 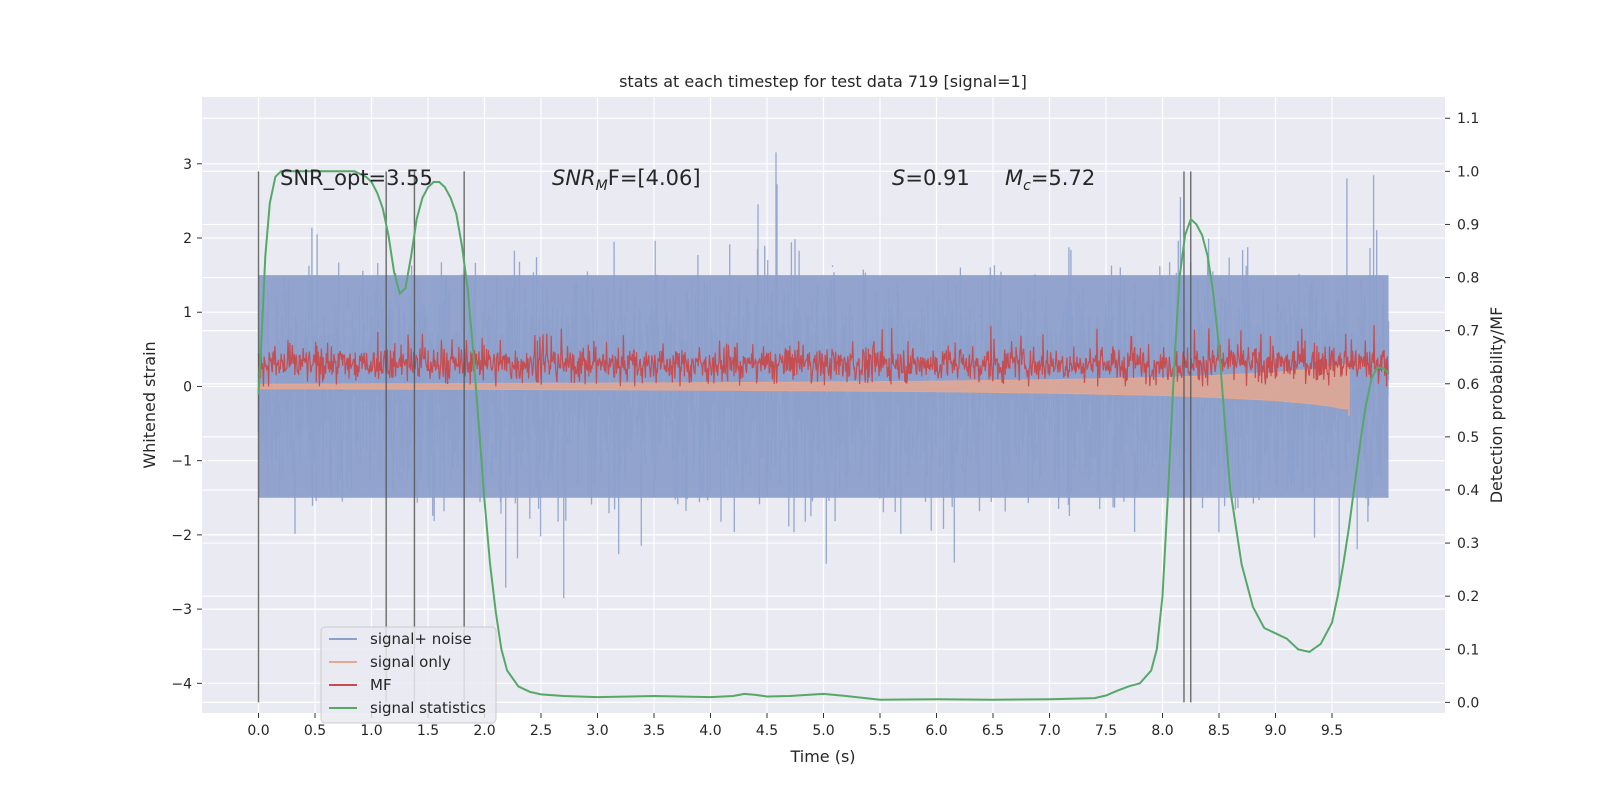 What do you see at coordinates (937, 178) in the screenshot?
I see `s-value: =0.91` at bounding box center [937, 178].